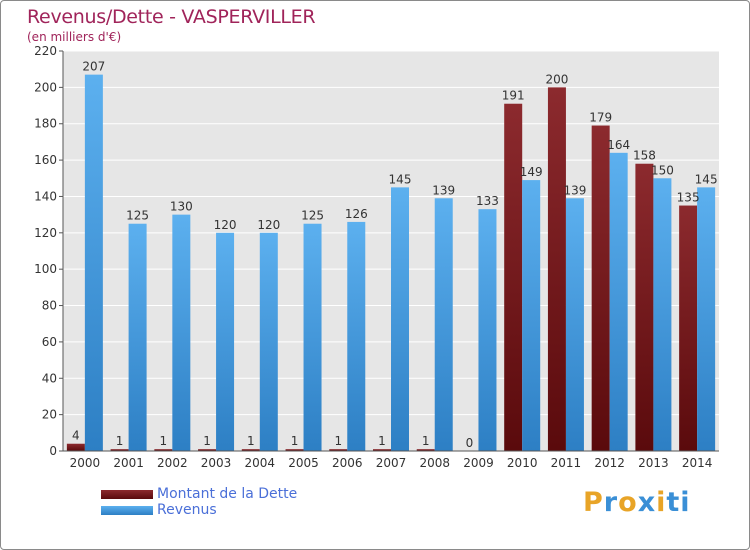 The width and height of the screenshot is (750, 550). What do you see at coordinates (697, 463) in the screenshot?
I see `x-tick-label: 2014` at bounding box center [697, 463].